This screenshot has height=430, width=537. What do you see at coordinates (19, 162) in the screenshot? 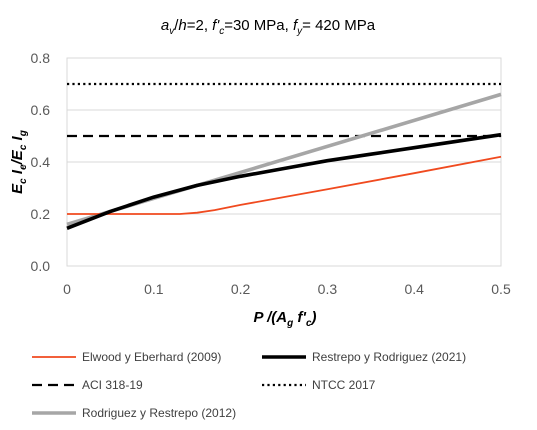
I see `y-axis-label: Ec Ie/Ec Ig` at bounding box center [19, 162].